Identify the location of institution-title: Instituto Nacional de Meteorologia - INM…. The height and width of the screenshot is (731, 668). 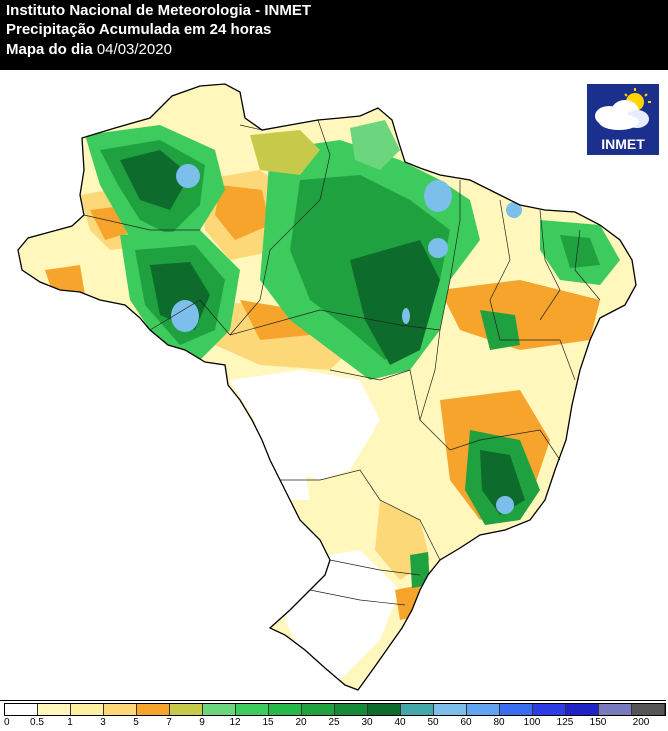
(159, 10).